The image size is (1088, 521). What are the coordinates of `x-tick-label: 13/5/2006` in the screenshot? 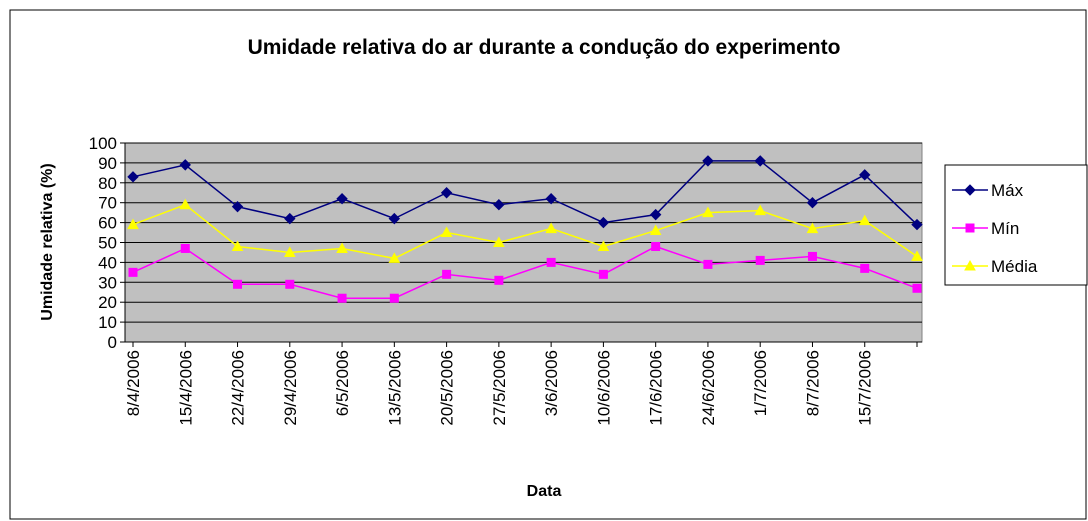 It's located at (394, 388).